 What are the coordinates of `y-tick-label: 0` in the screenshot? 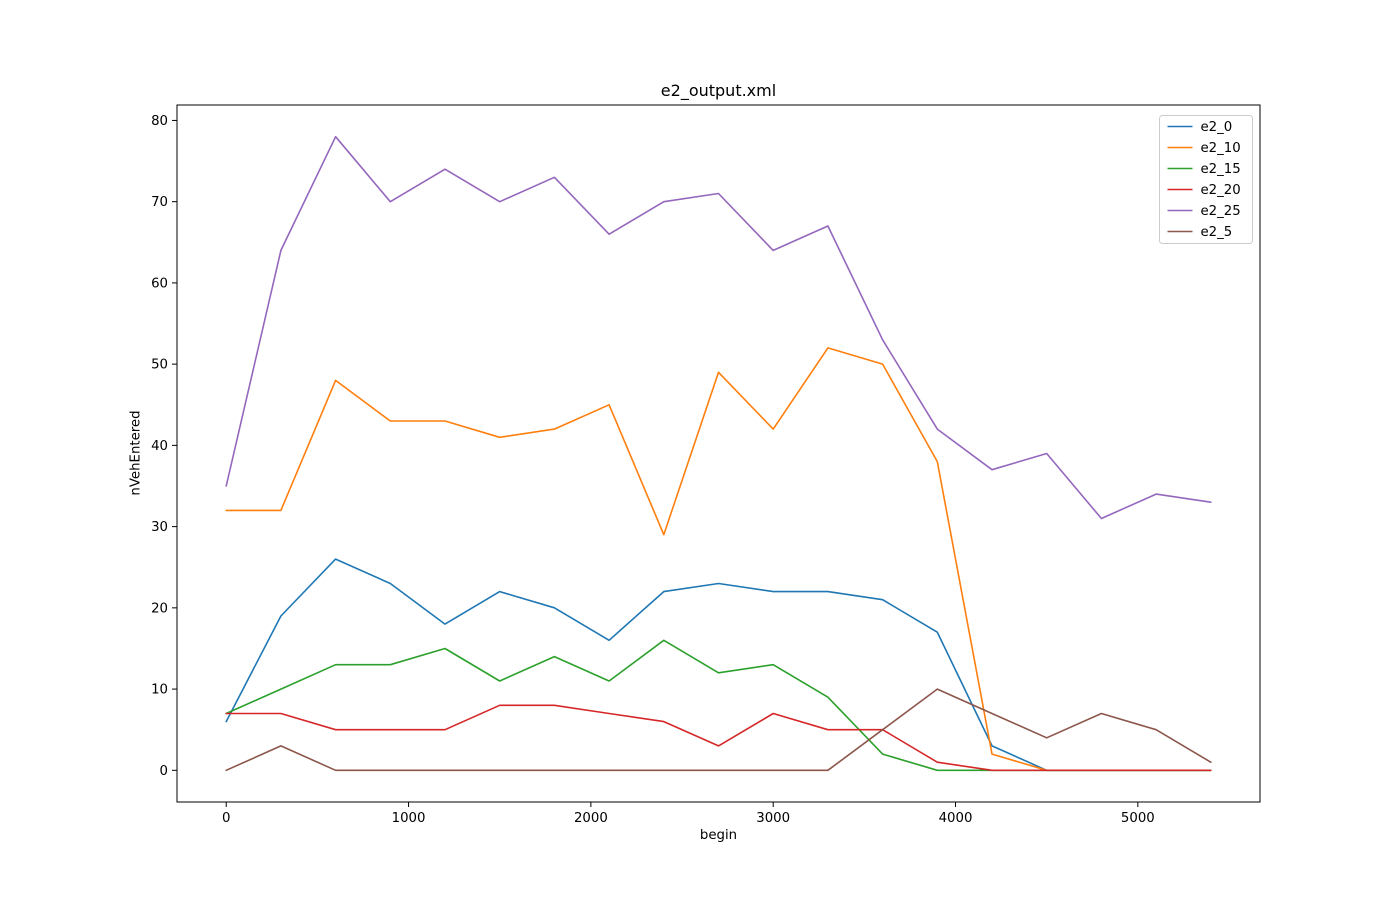 It's located at (164, 771).